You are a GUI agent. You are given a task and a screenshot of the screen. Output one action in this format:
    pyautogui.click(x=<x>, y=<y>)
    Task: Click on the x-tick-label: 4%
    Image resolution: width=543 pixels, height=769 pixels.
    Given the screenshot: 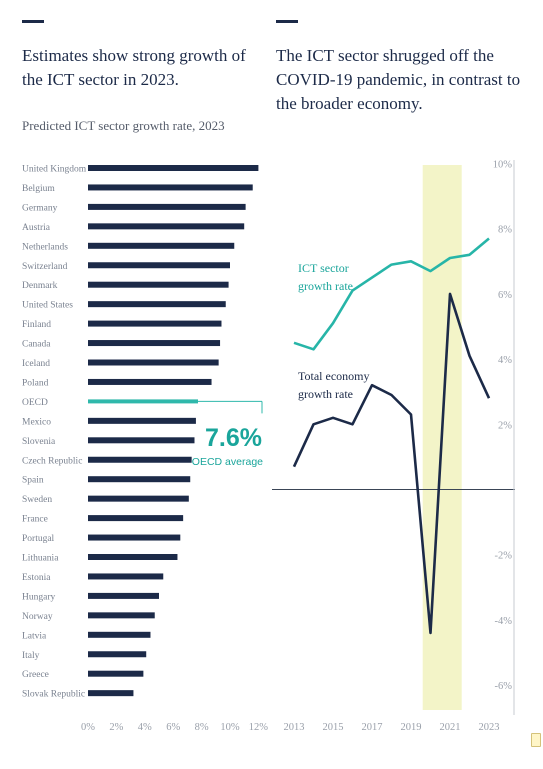 What is the action you would take?
    pyautogui.click(x=145, y=727)
    